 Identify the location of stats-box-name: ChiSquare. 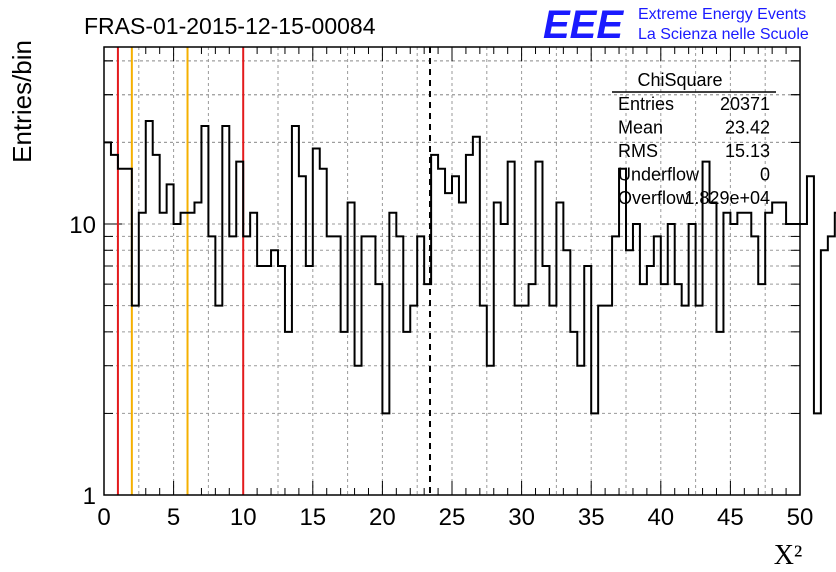
(679, 80).